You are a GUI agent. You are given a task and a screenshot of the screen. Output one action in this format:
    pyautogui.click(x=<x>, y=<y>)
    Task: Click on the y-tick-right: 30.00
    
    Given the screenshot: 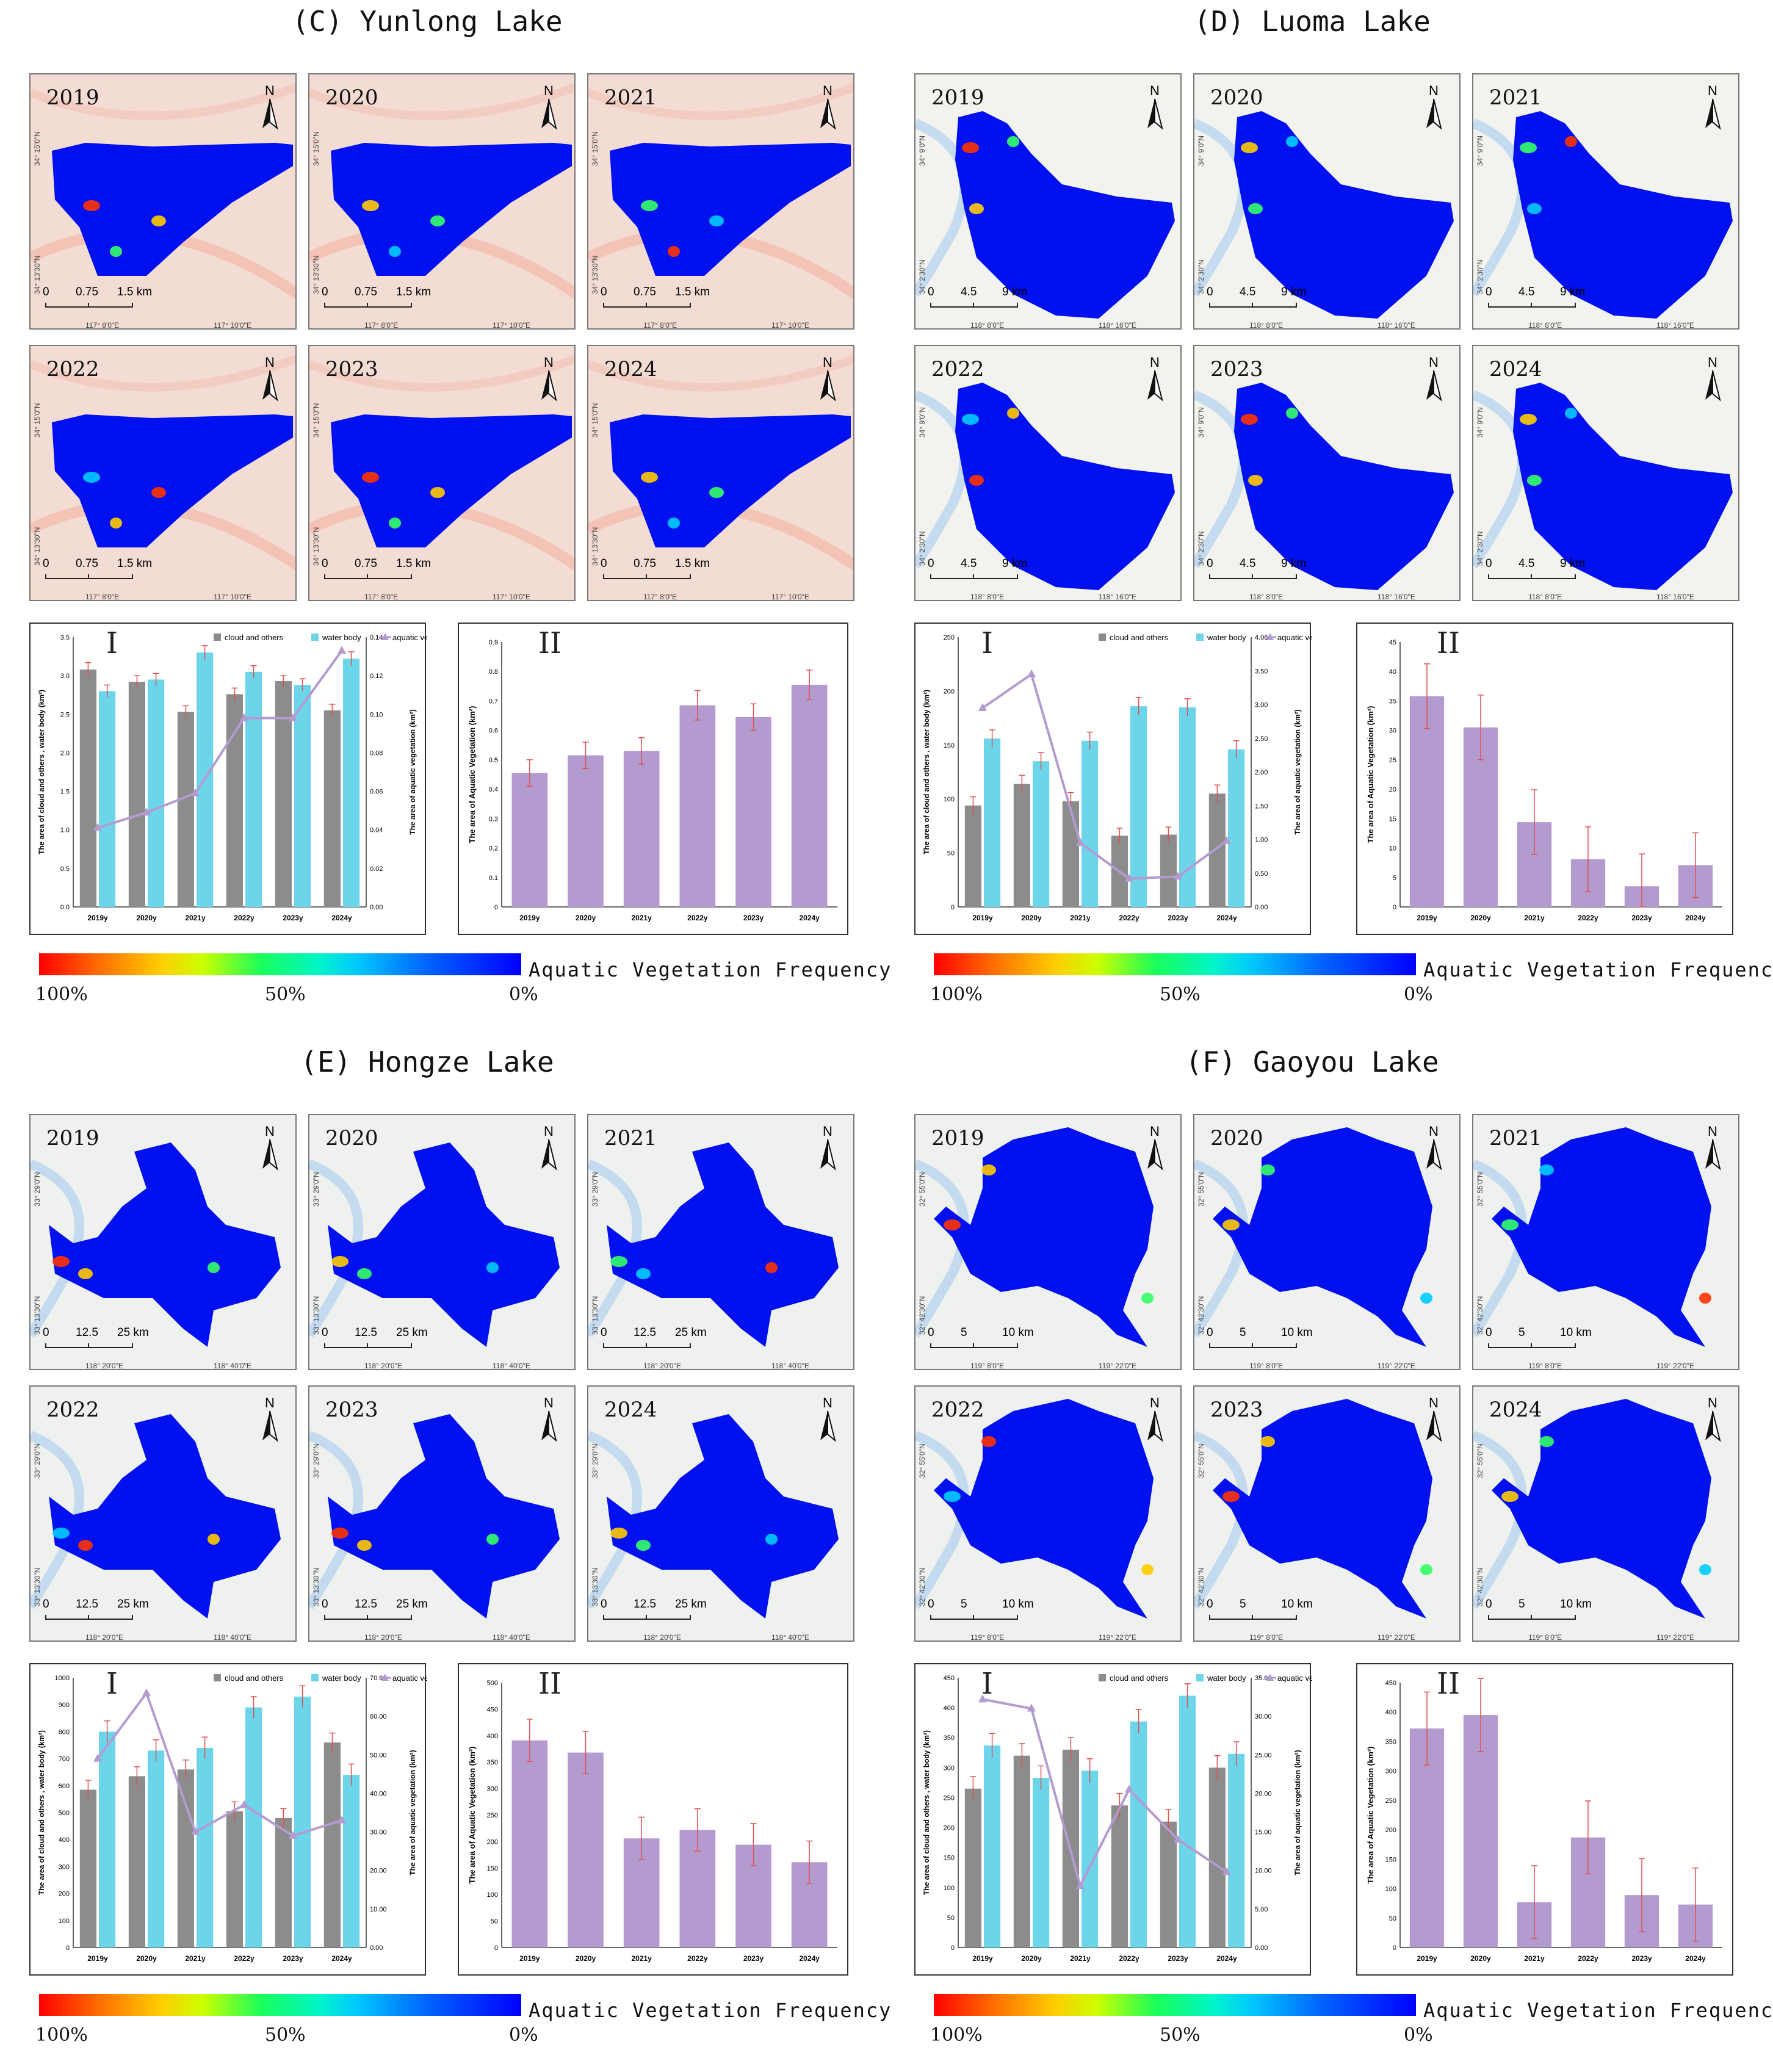 What is the action you would take?
    pyautogui.click(x=1263, y=1717)
    